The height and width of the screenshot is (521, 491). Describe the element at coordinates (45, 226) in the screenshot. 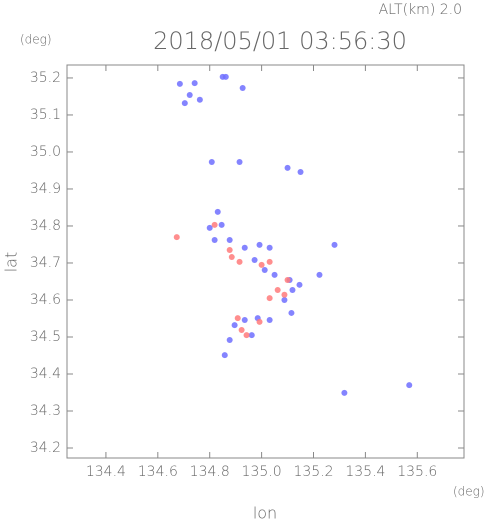

I see `y-tick-label: 34.8` at that location.